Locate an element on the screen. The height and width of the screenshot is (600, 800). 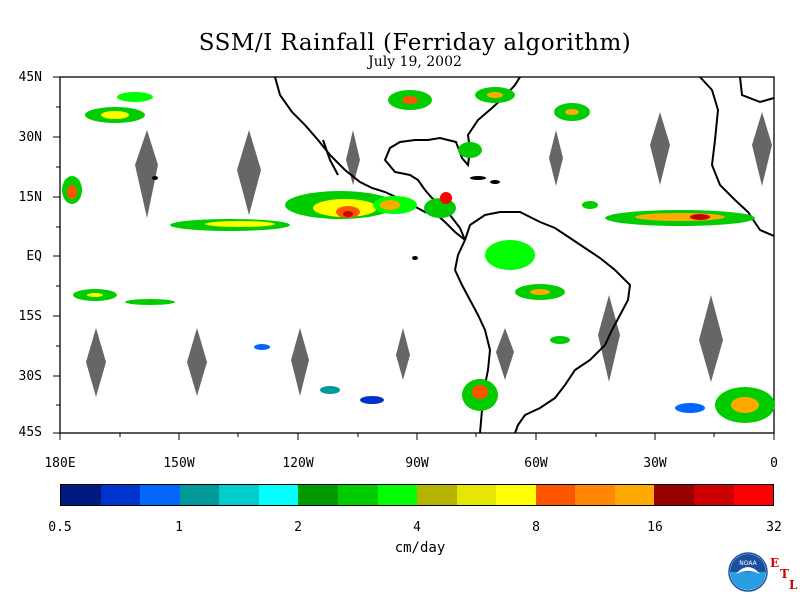
etl-letter-t: T is located at coordinates (784, 574).